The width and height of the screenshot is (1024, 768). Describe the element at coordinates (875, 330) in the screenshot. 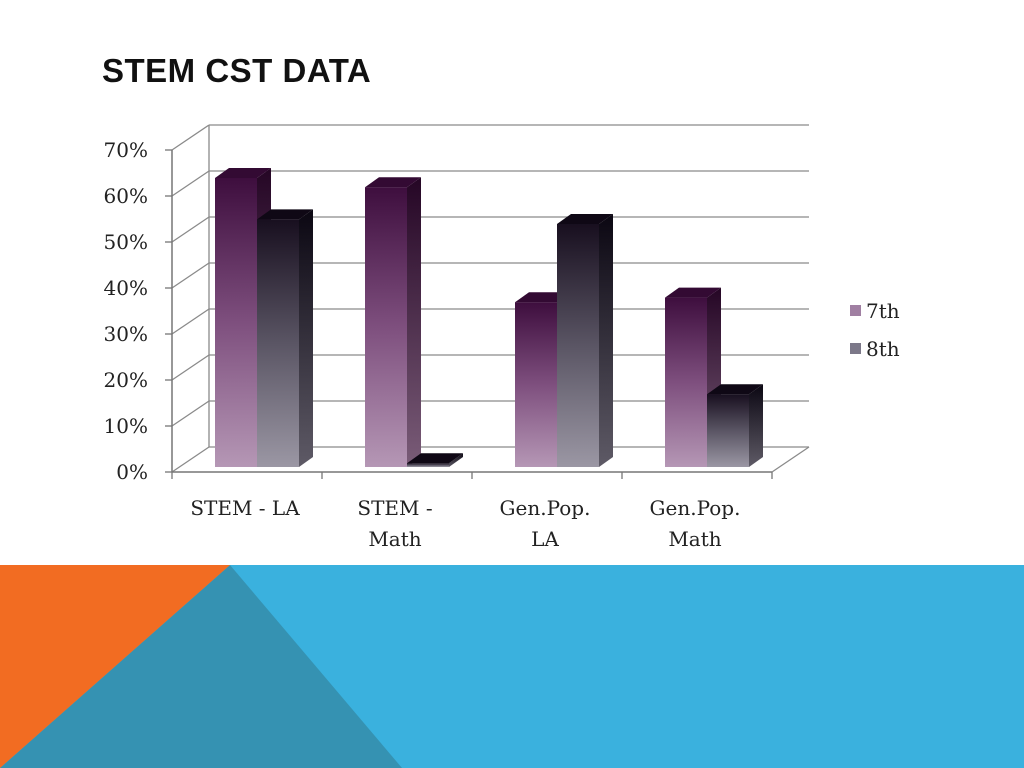

I see `chart-legend: 7th 8th` at that location.